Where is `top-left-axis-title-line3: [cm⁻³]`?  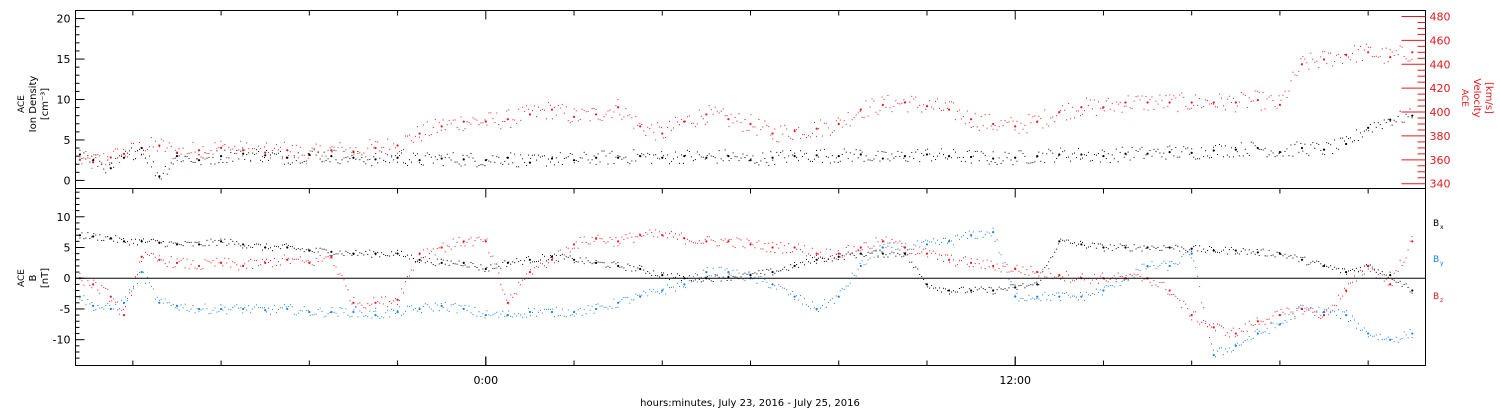
top-left-axis-title-line3: [cm⁻³] is located at coordinates (45, 104).